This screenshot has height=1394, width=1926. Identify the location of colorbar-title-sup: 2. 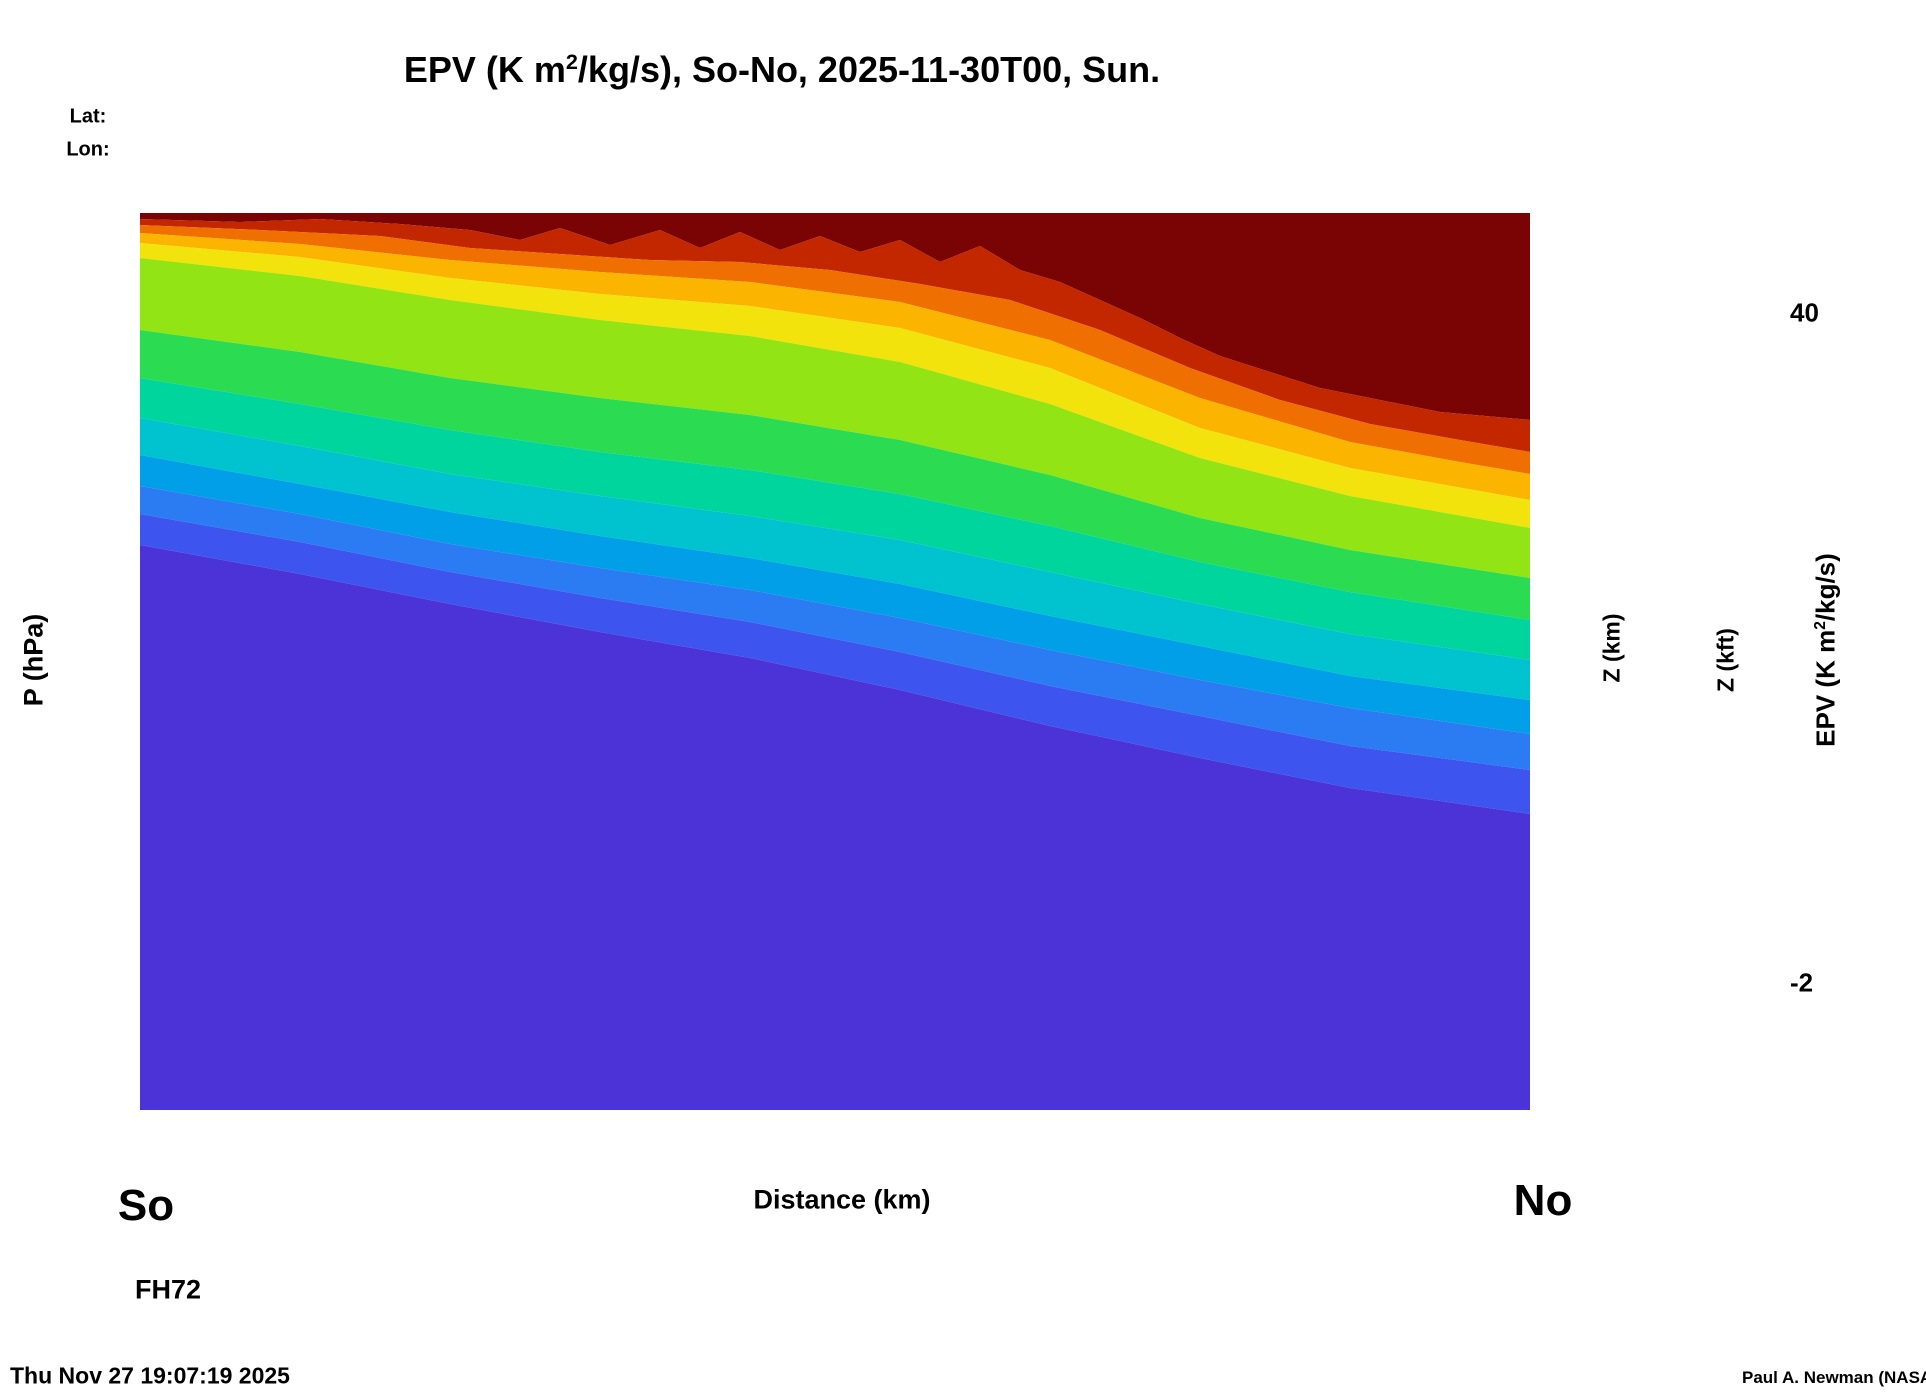
(1820, 625).